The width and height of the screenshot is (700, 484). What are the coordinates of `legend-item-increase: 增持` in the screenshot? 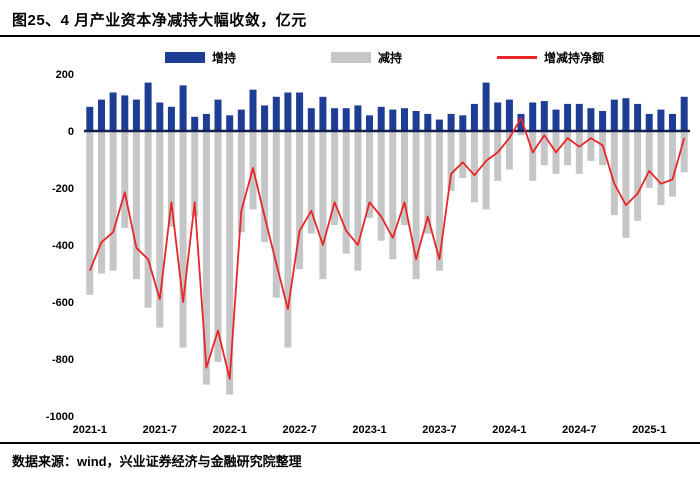 It's located at (200, 57).